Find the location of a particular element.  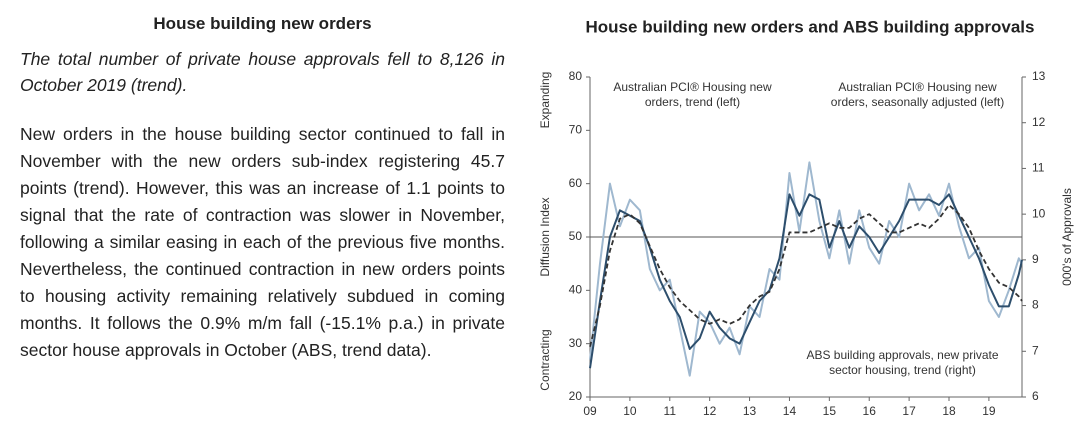

section-title: House building new orders is located at coordinates (262, 23).